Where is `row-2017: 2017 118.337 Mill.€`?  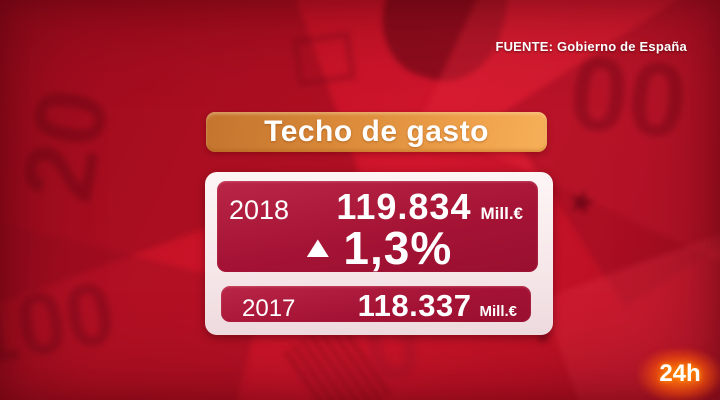 row-2017: 2017 118.337 Mill.€ is located at coordinates (376, 305).